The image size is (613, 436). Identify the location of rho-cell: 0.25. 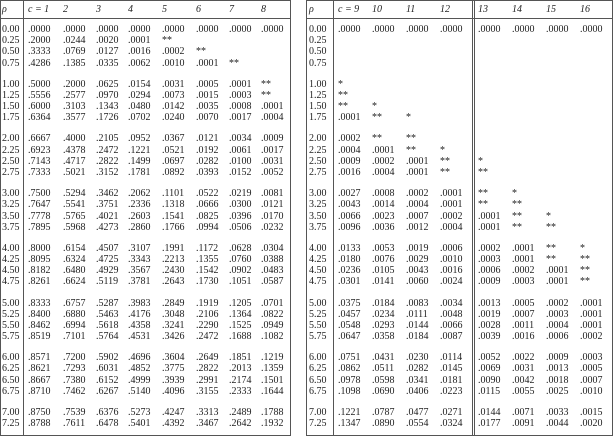
(318, 41).